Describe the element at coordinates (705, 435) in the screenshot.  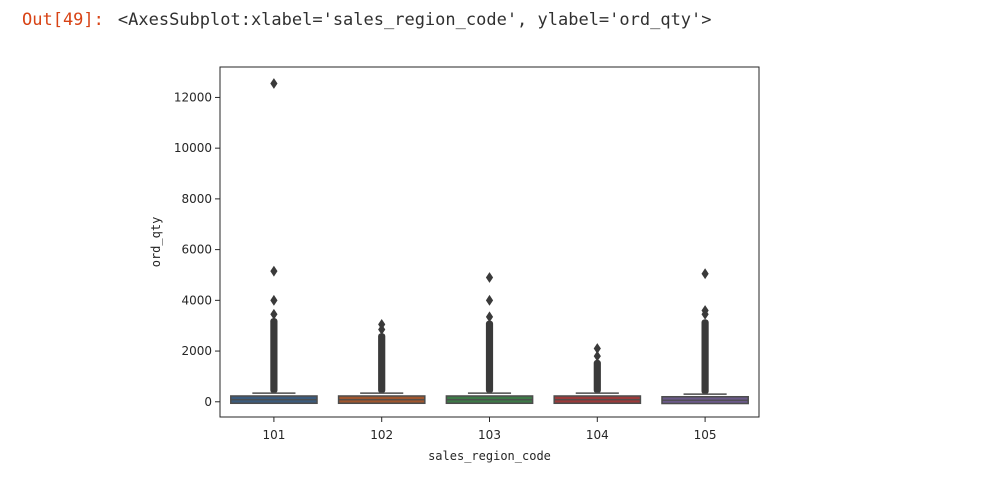
I see `x-tick-label: 105` at that location.